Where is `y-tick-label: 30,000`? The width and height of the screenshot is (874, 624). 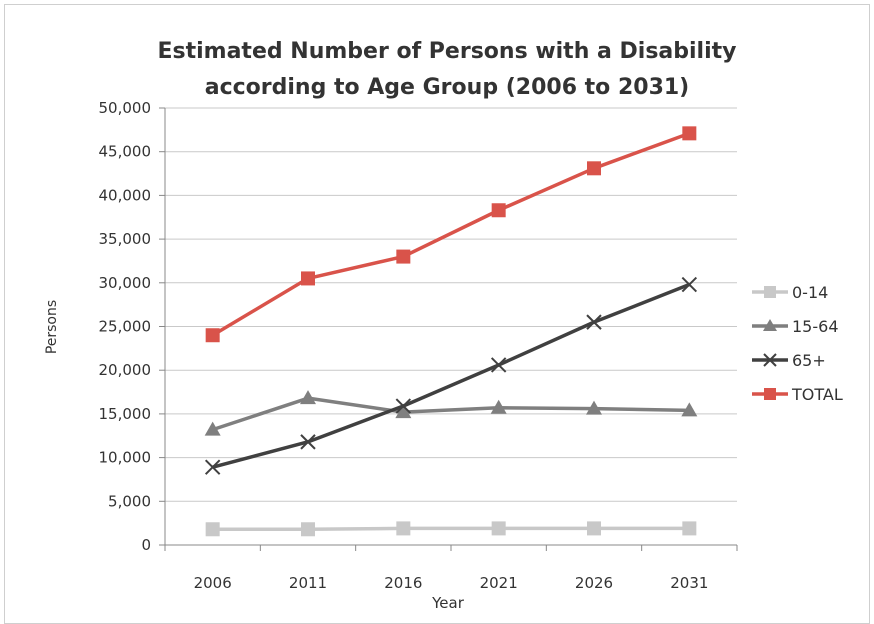
y-tick-label: 30,000 is located at coordinates (125, 283).